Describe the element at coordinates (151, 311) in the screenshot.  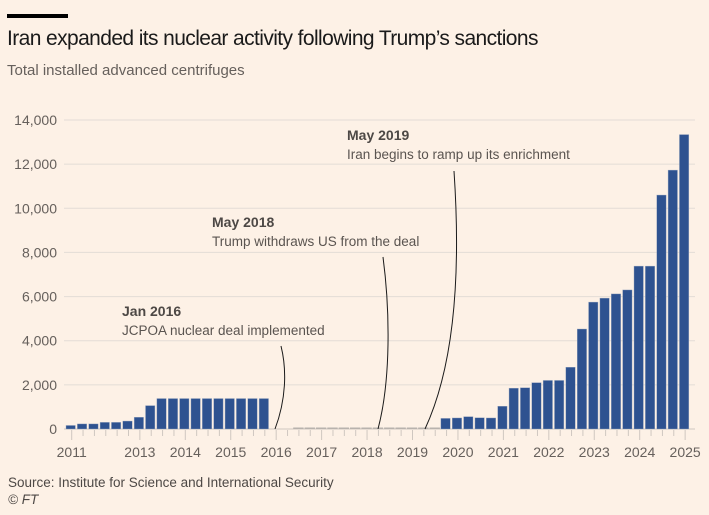
I see `annotation-title: Jan 2016` at that location.